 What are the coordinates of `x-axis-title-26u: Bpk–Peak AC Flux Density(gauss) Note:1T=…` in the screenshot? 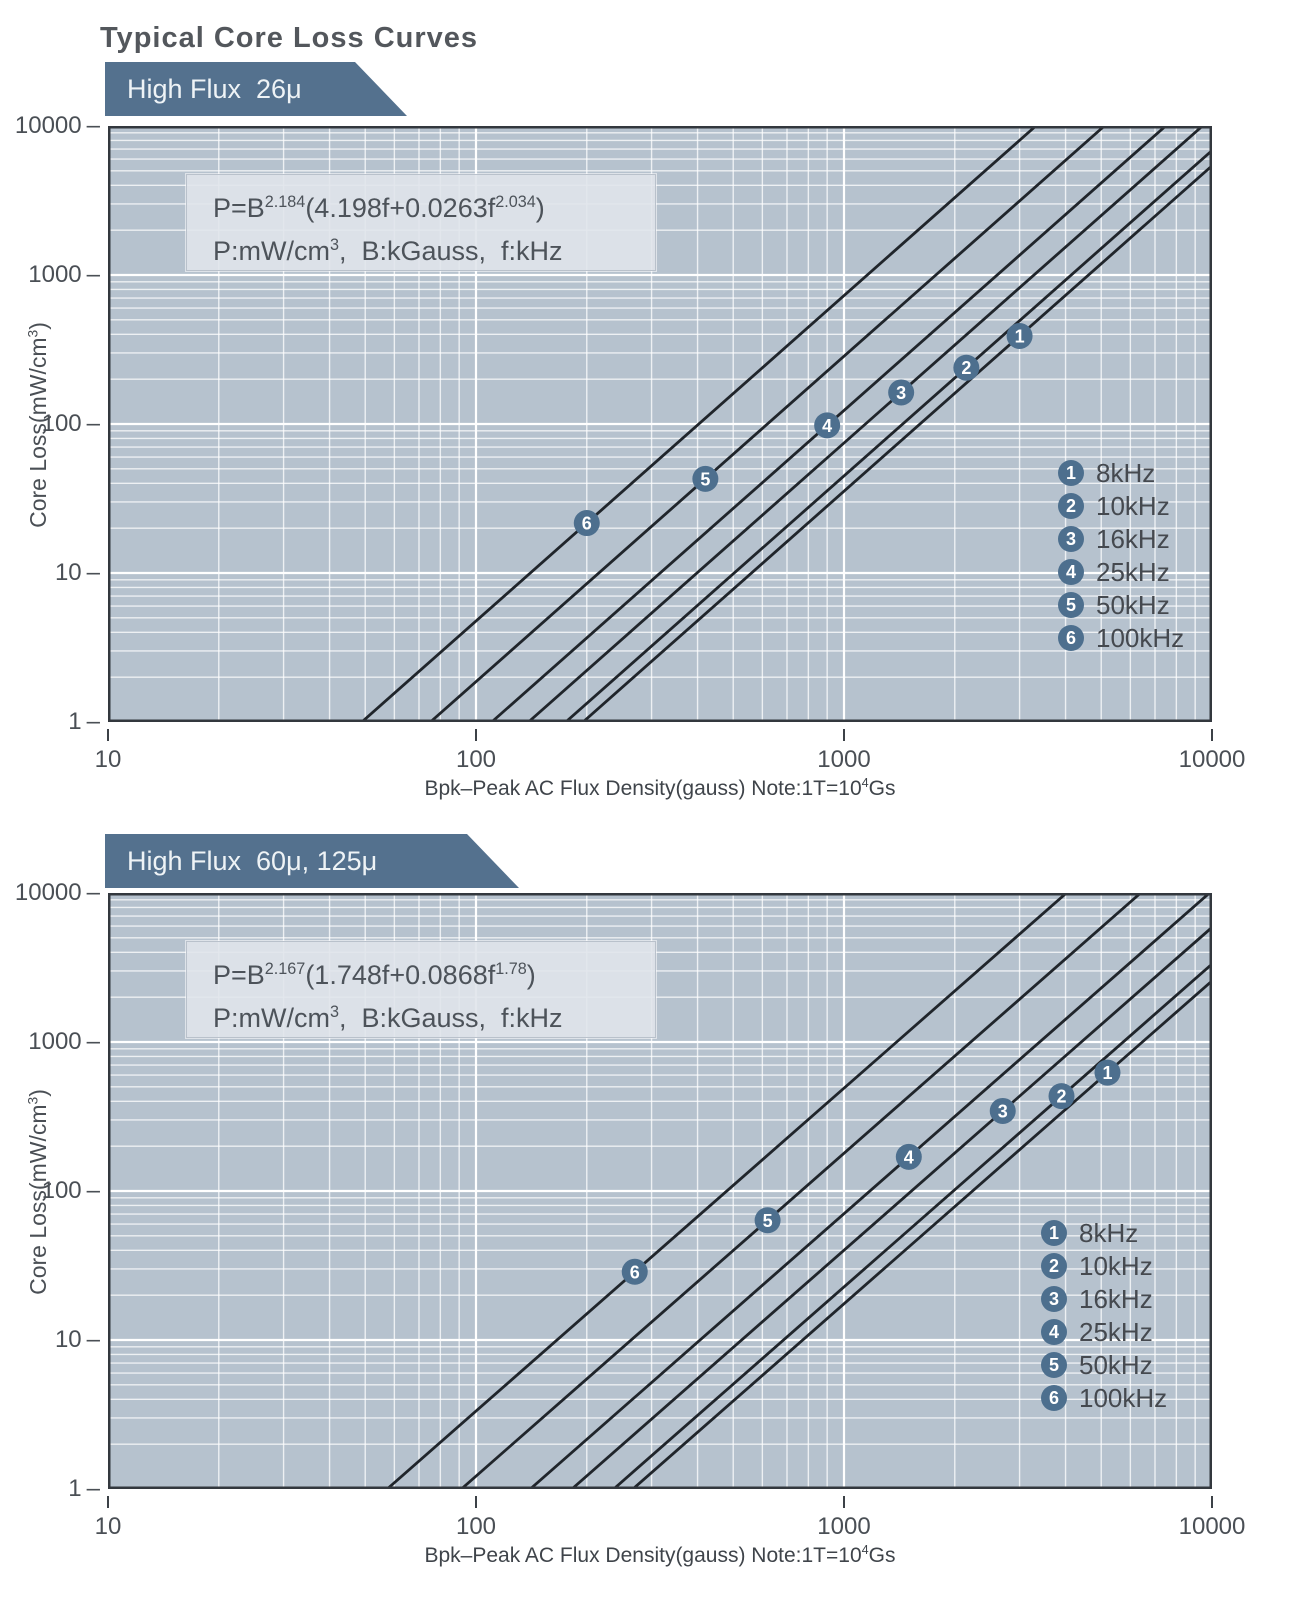 It's located at (660, 788).